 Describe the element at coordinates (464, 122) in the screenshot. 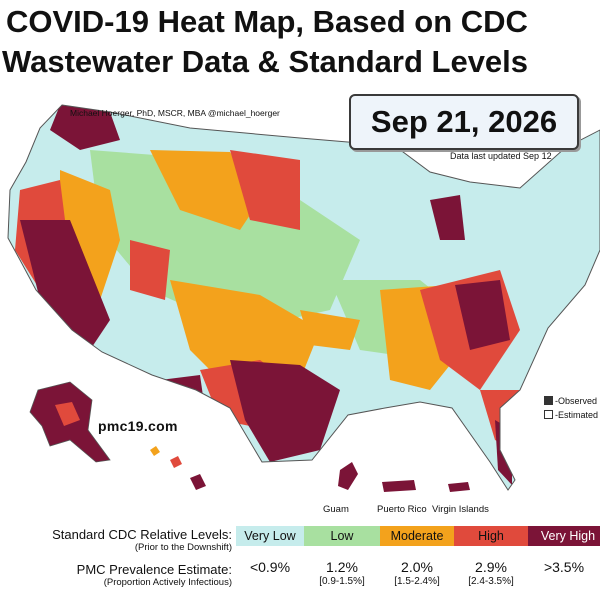

I see `date-badge: Sep 21, 2026` at that location.